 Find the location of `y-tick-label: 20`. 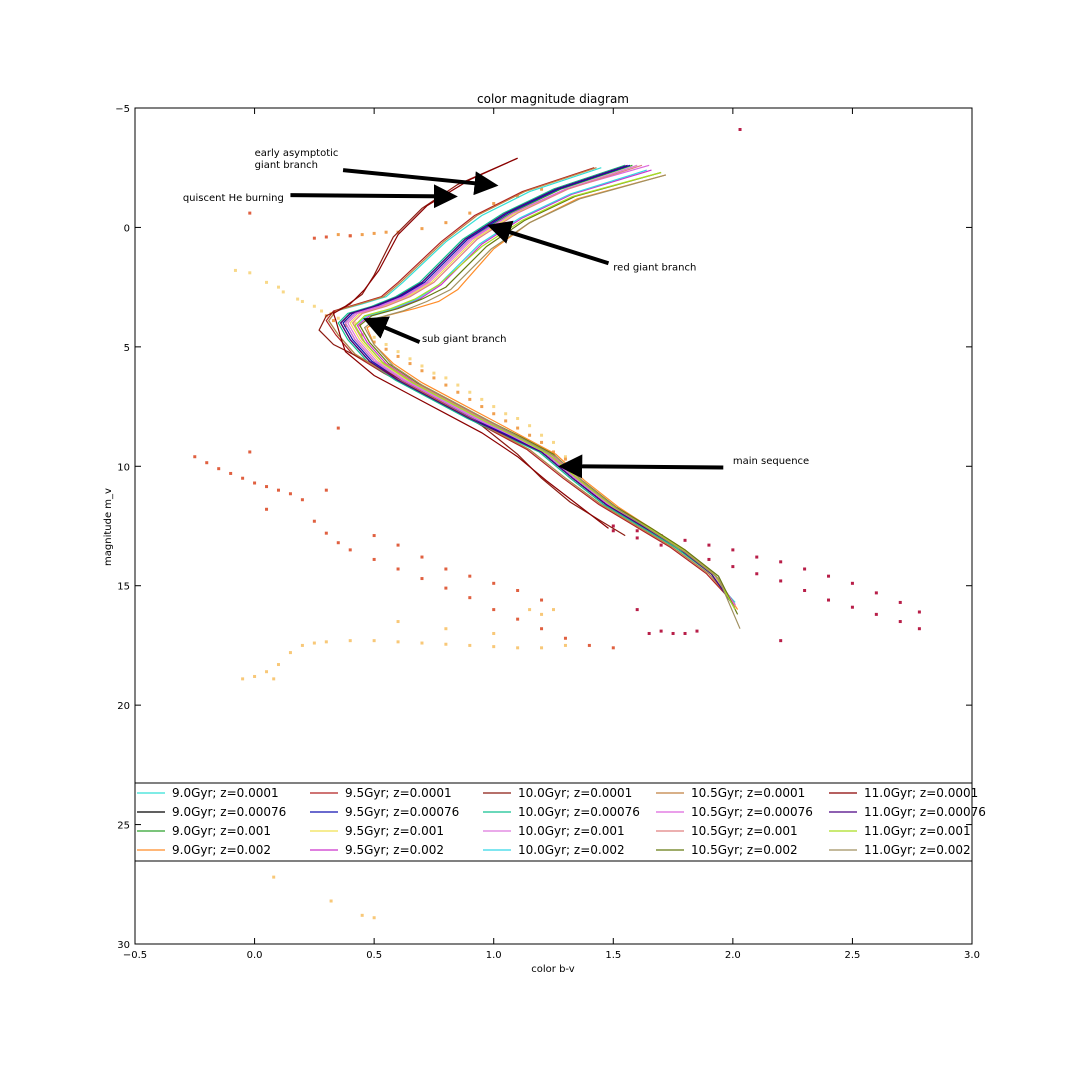

y-tick-label: 20 is located at coordinates (123, 706).